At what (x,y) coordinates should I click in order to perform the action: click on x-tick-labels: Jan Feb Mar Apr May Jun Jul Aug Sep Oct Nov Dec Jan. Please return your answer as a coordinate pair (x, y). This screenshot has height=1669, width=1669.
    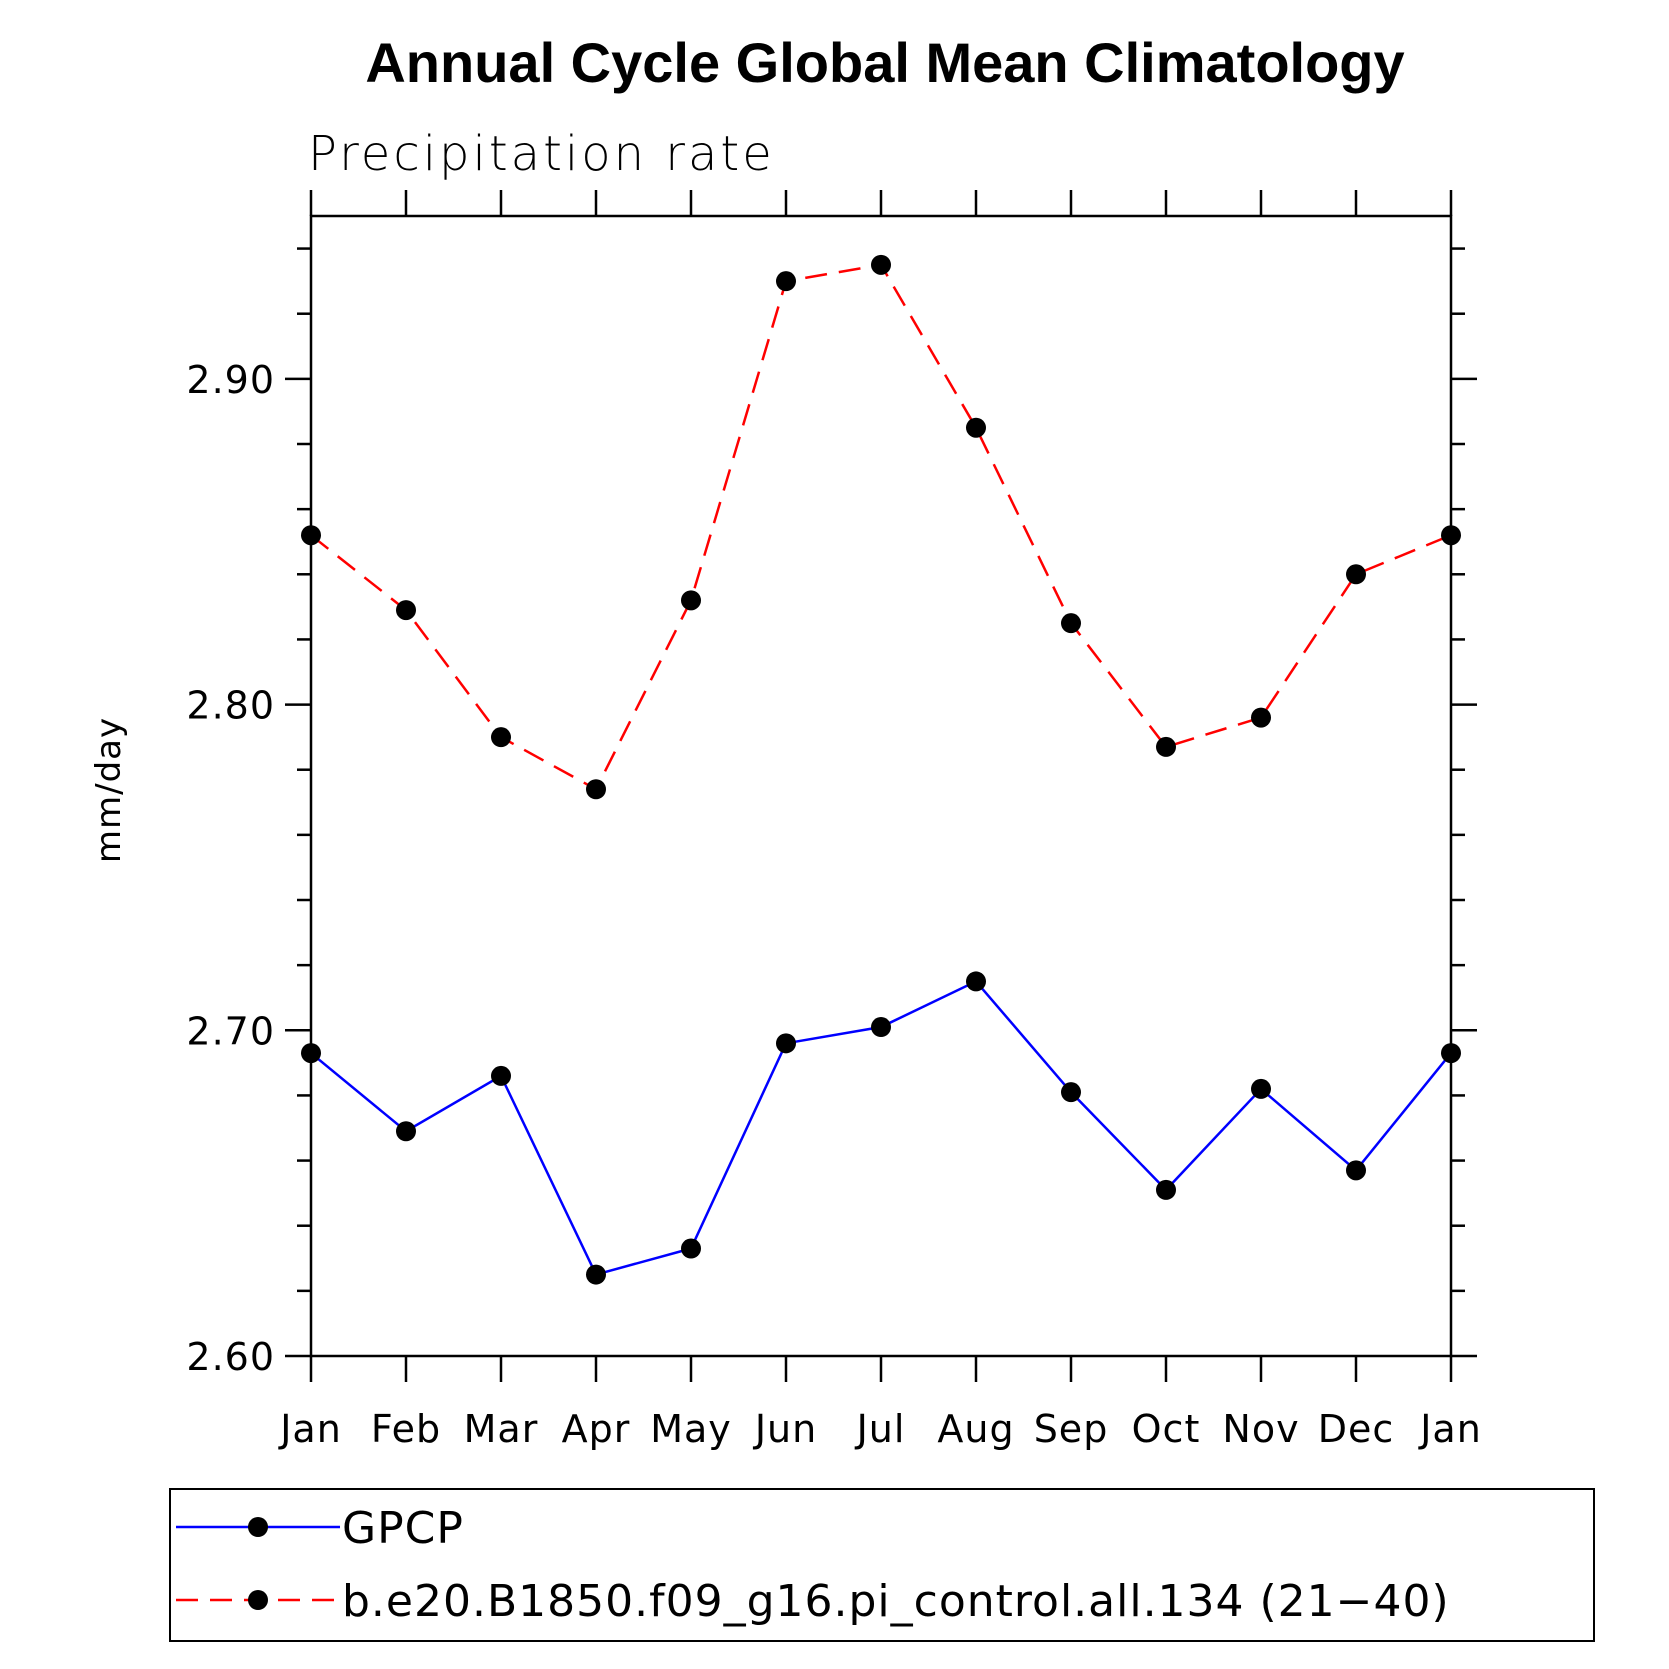
    Looking at the image, I should click on (880, 1429).